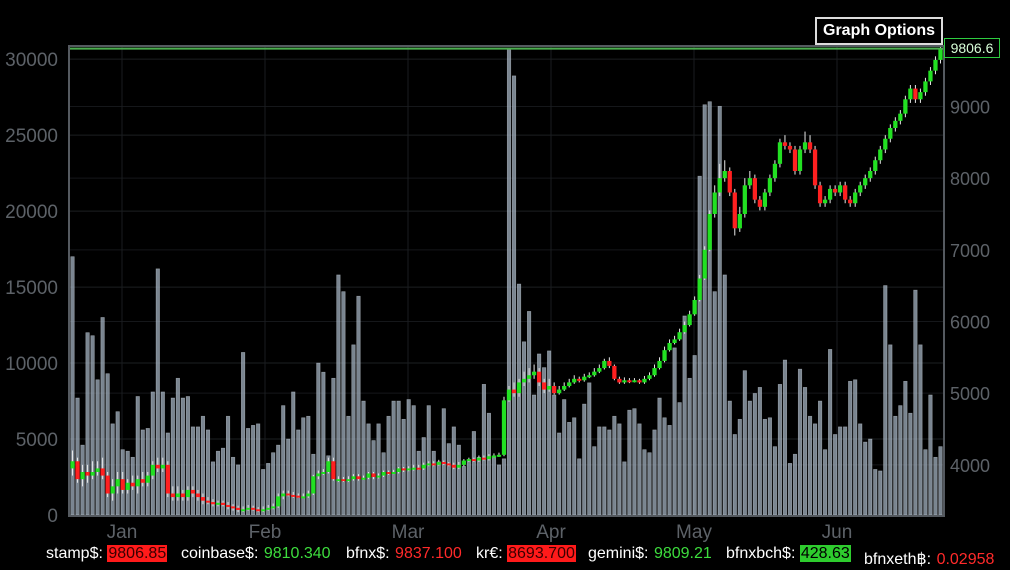  I want to click on graph-options-button: Graph Options, so click(879, 31).